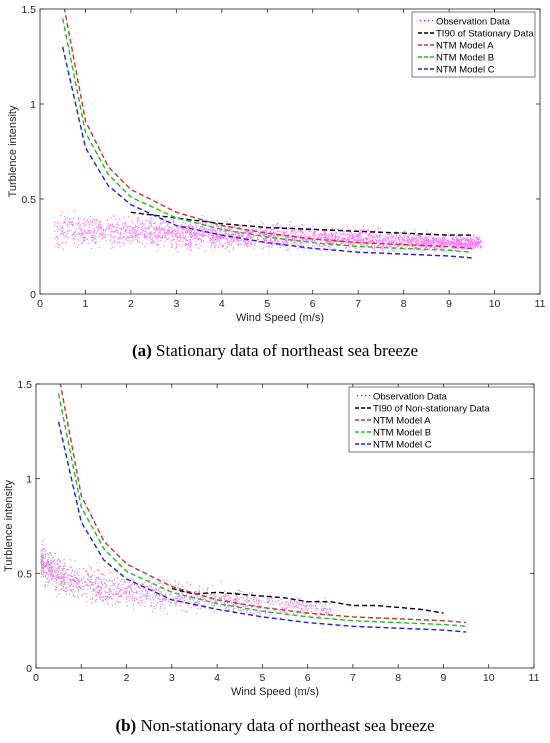 The width and height of the screenshot is (550, 743). Describe the element at coordinates (431, 409) in the screenshot. I see `legend-entry: TI90 of Non-stationary Data` at that location.